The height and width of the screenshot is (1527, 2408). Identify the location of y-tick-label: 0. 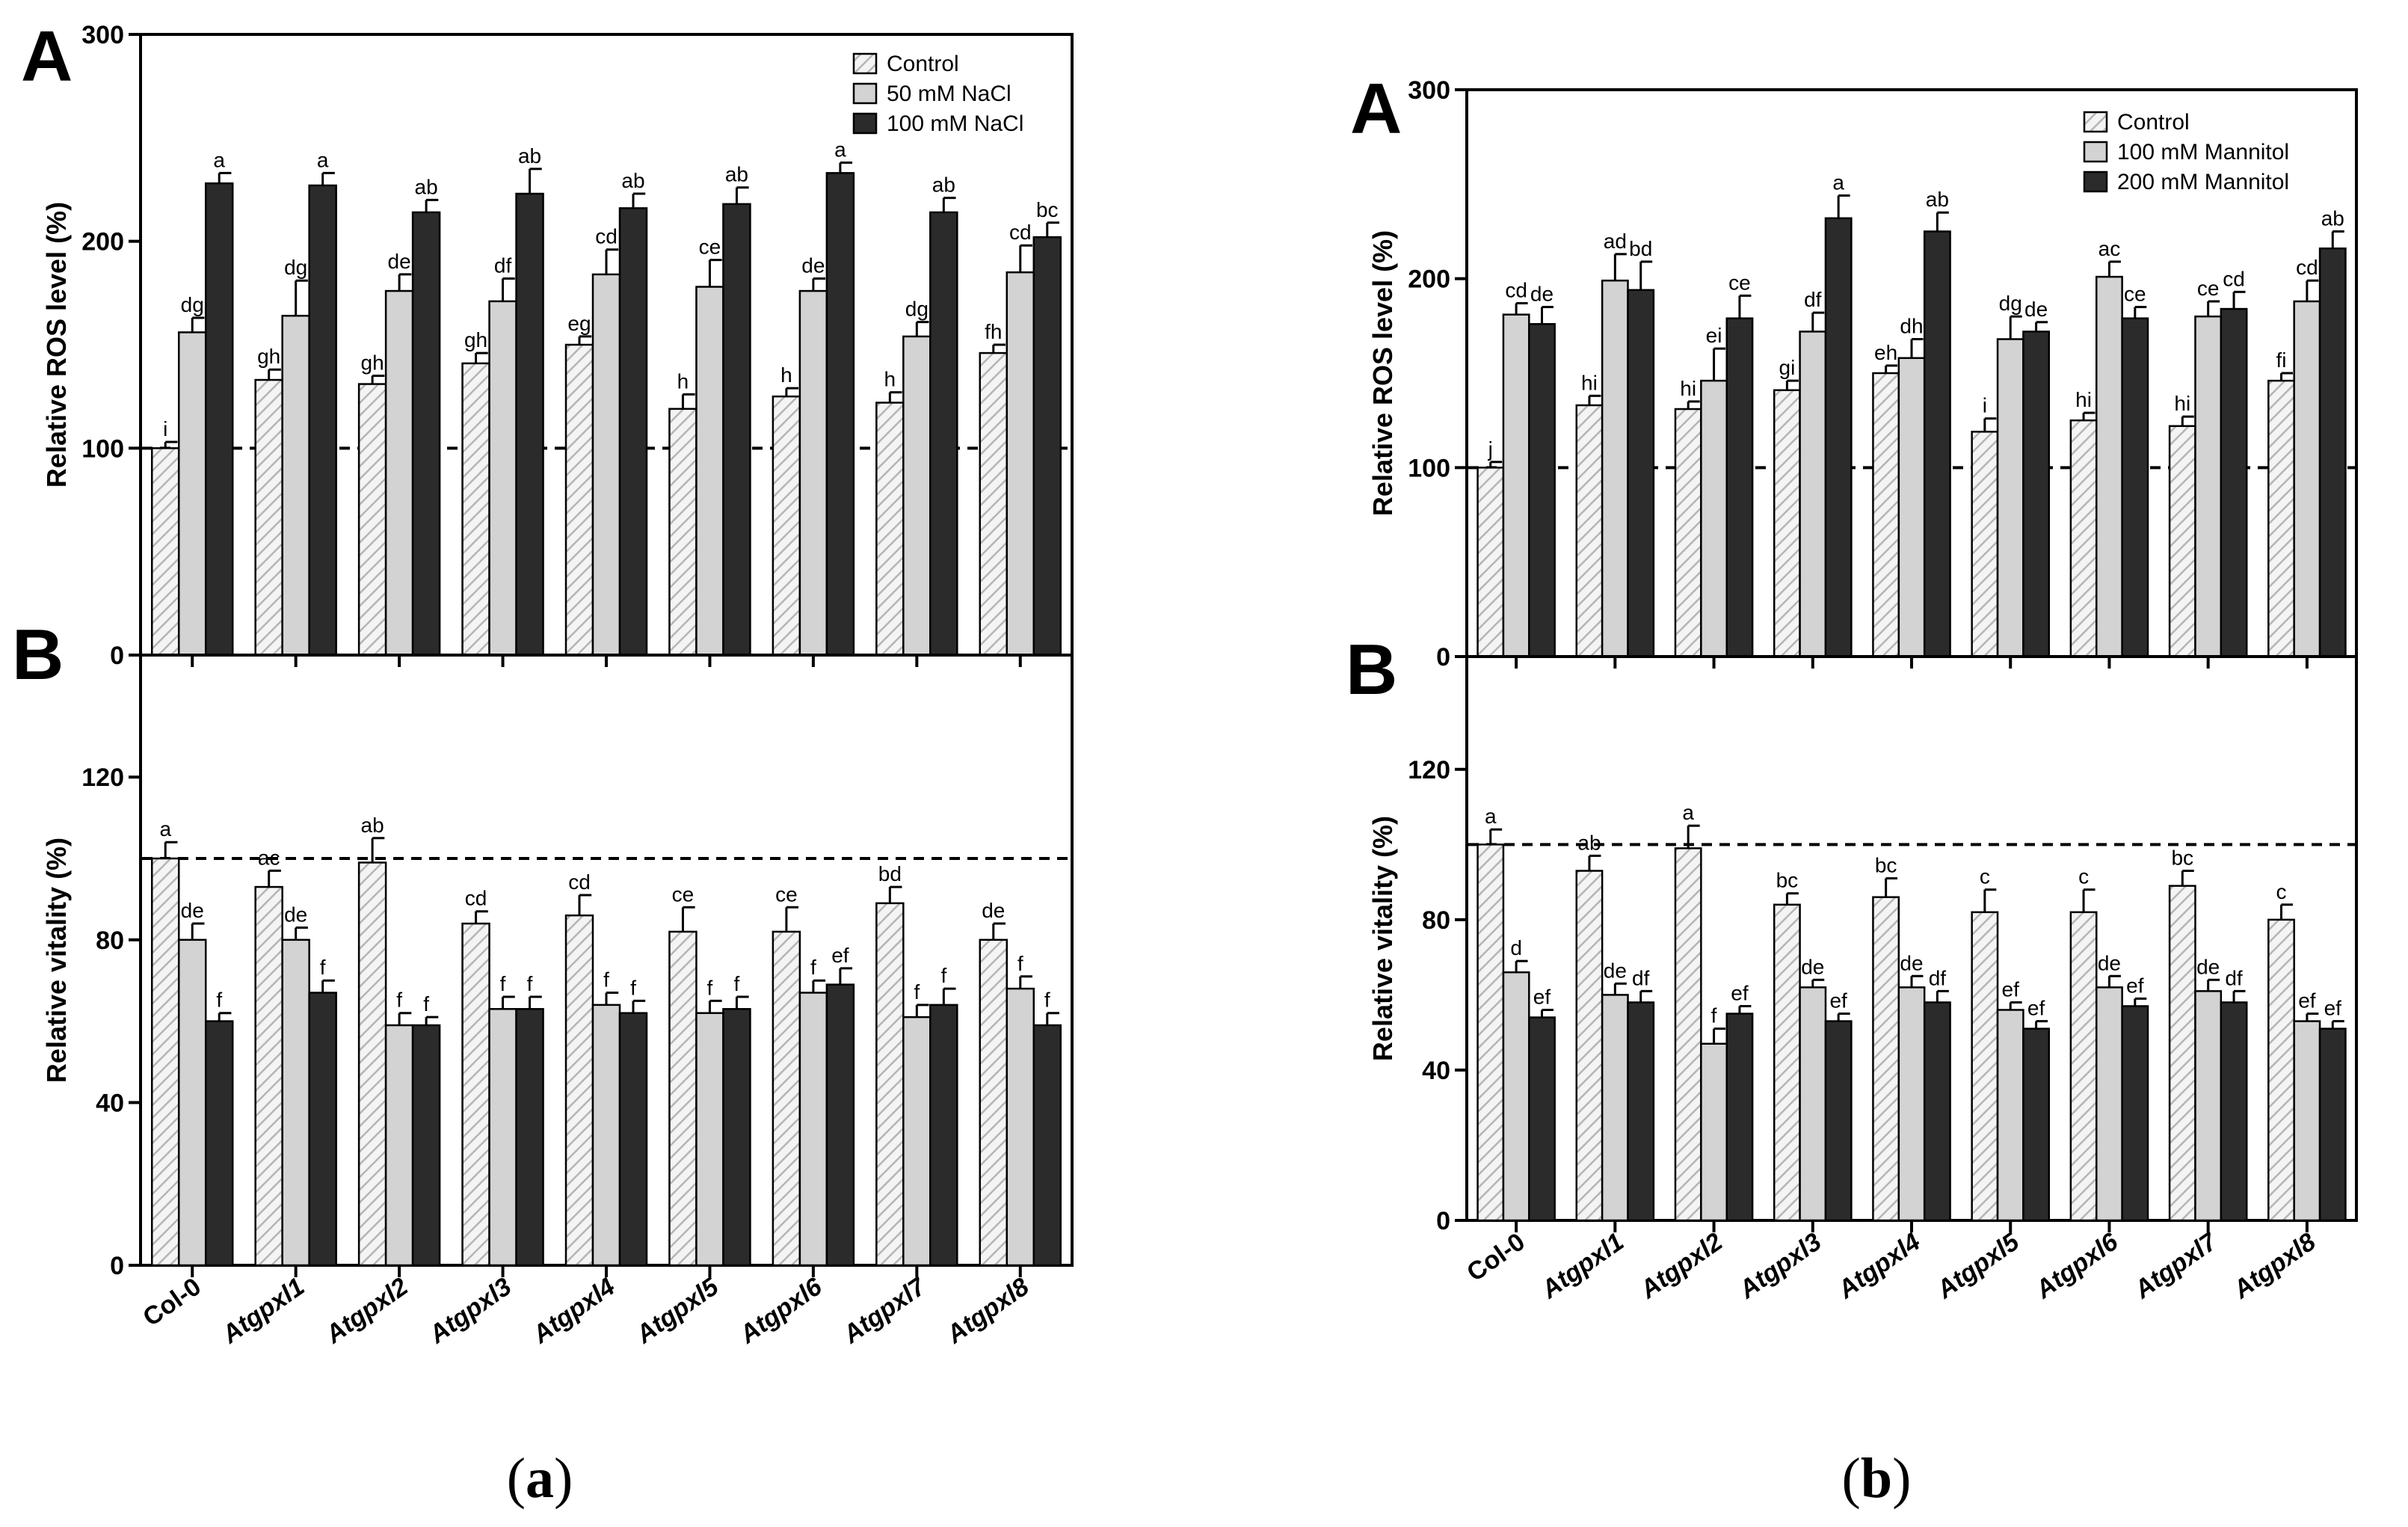
(1443, 658).